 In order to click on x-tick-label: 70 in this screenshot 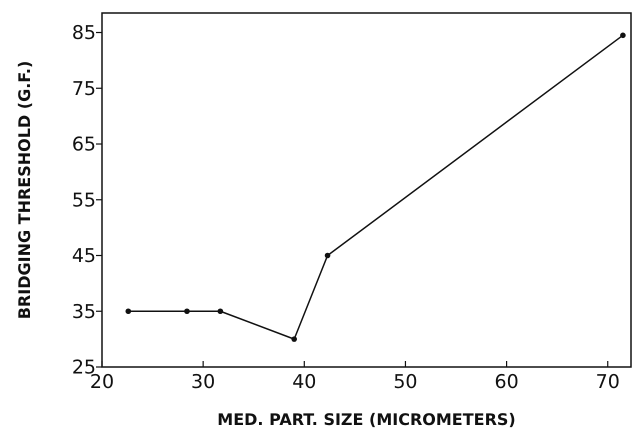, I will do `click(608, 382)`.